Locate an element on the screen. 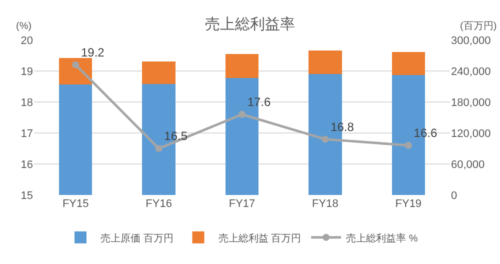  x-tick-label: FY17 is located at coordinates (242, 204).